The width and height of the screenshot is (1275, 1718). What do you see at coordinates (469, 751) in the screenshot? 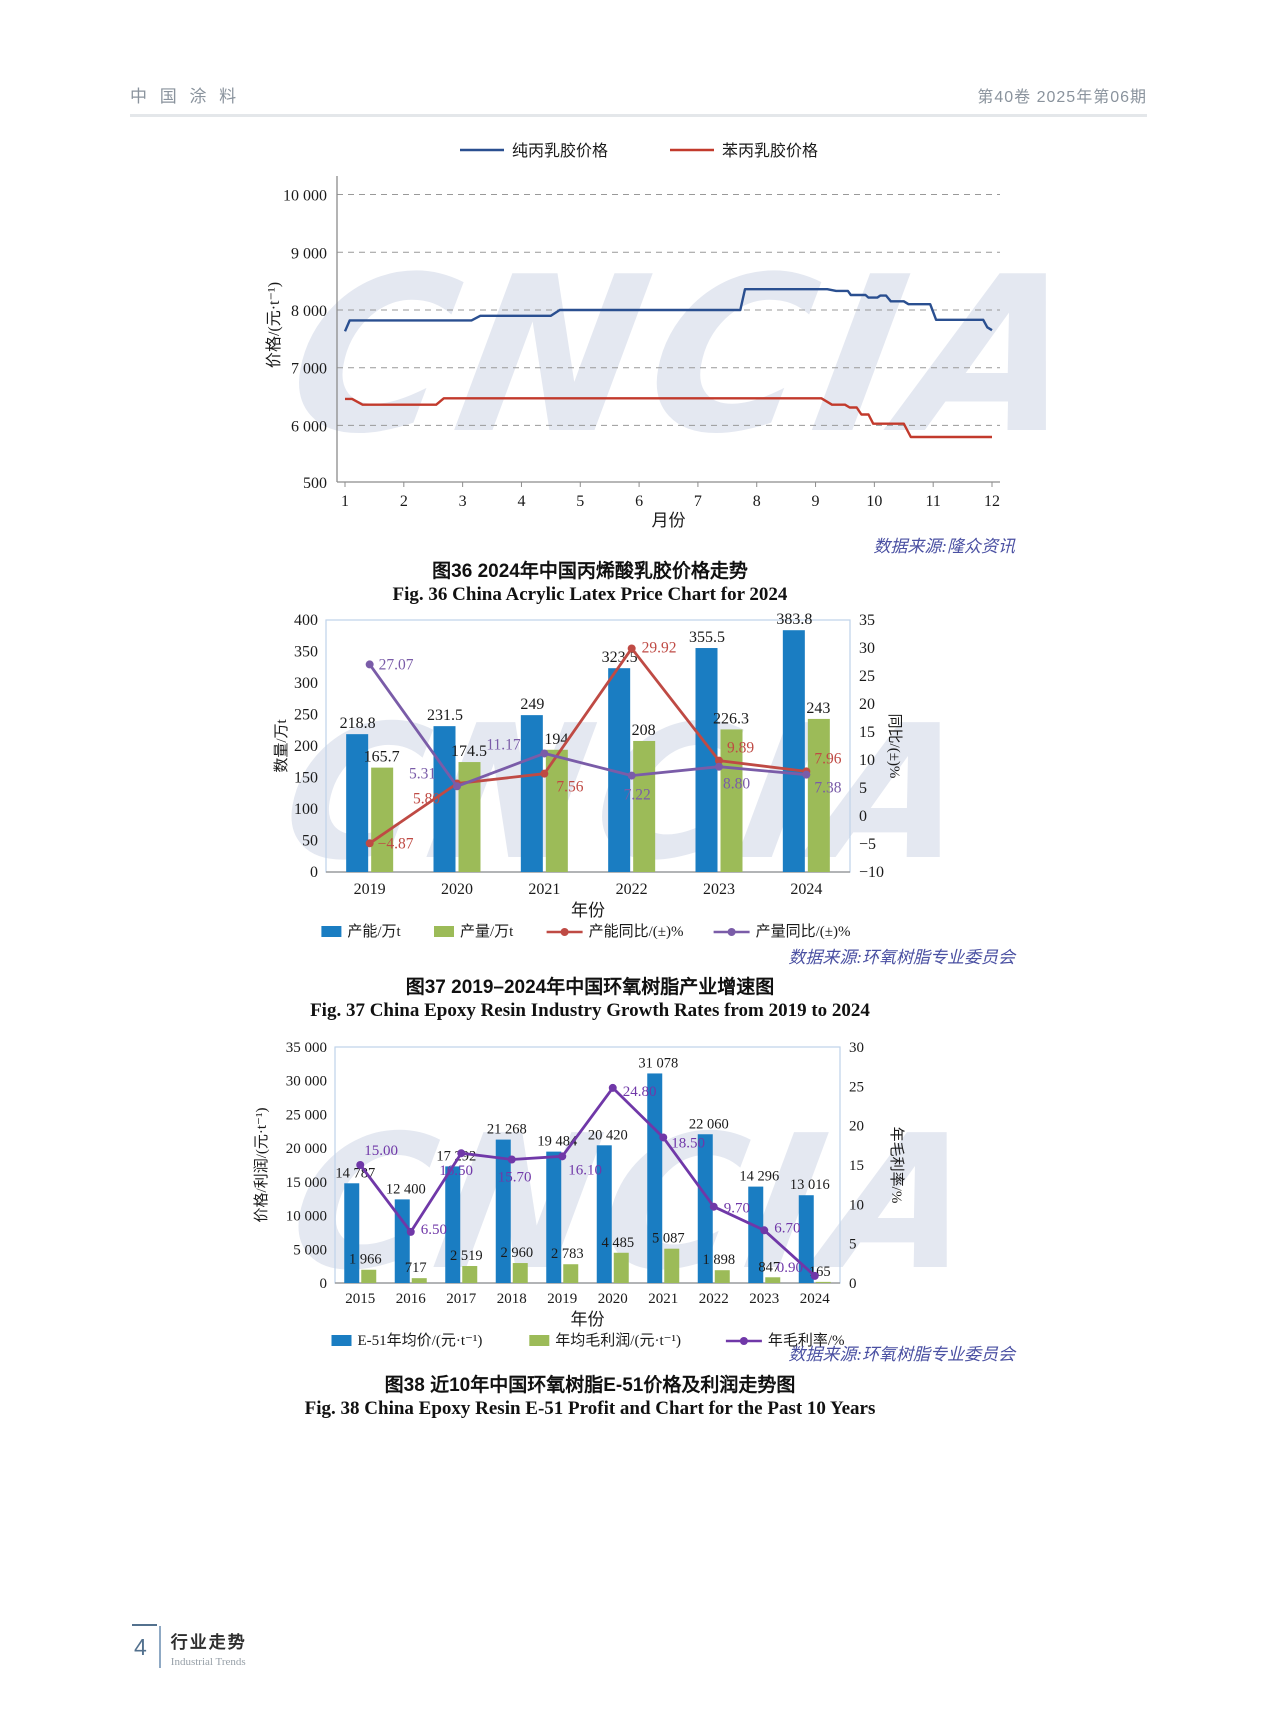
I see `bar-value-label: 174.5` at bounding box center [469, 751].